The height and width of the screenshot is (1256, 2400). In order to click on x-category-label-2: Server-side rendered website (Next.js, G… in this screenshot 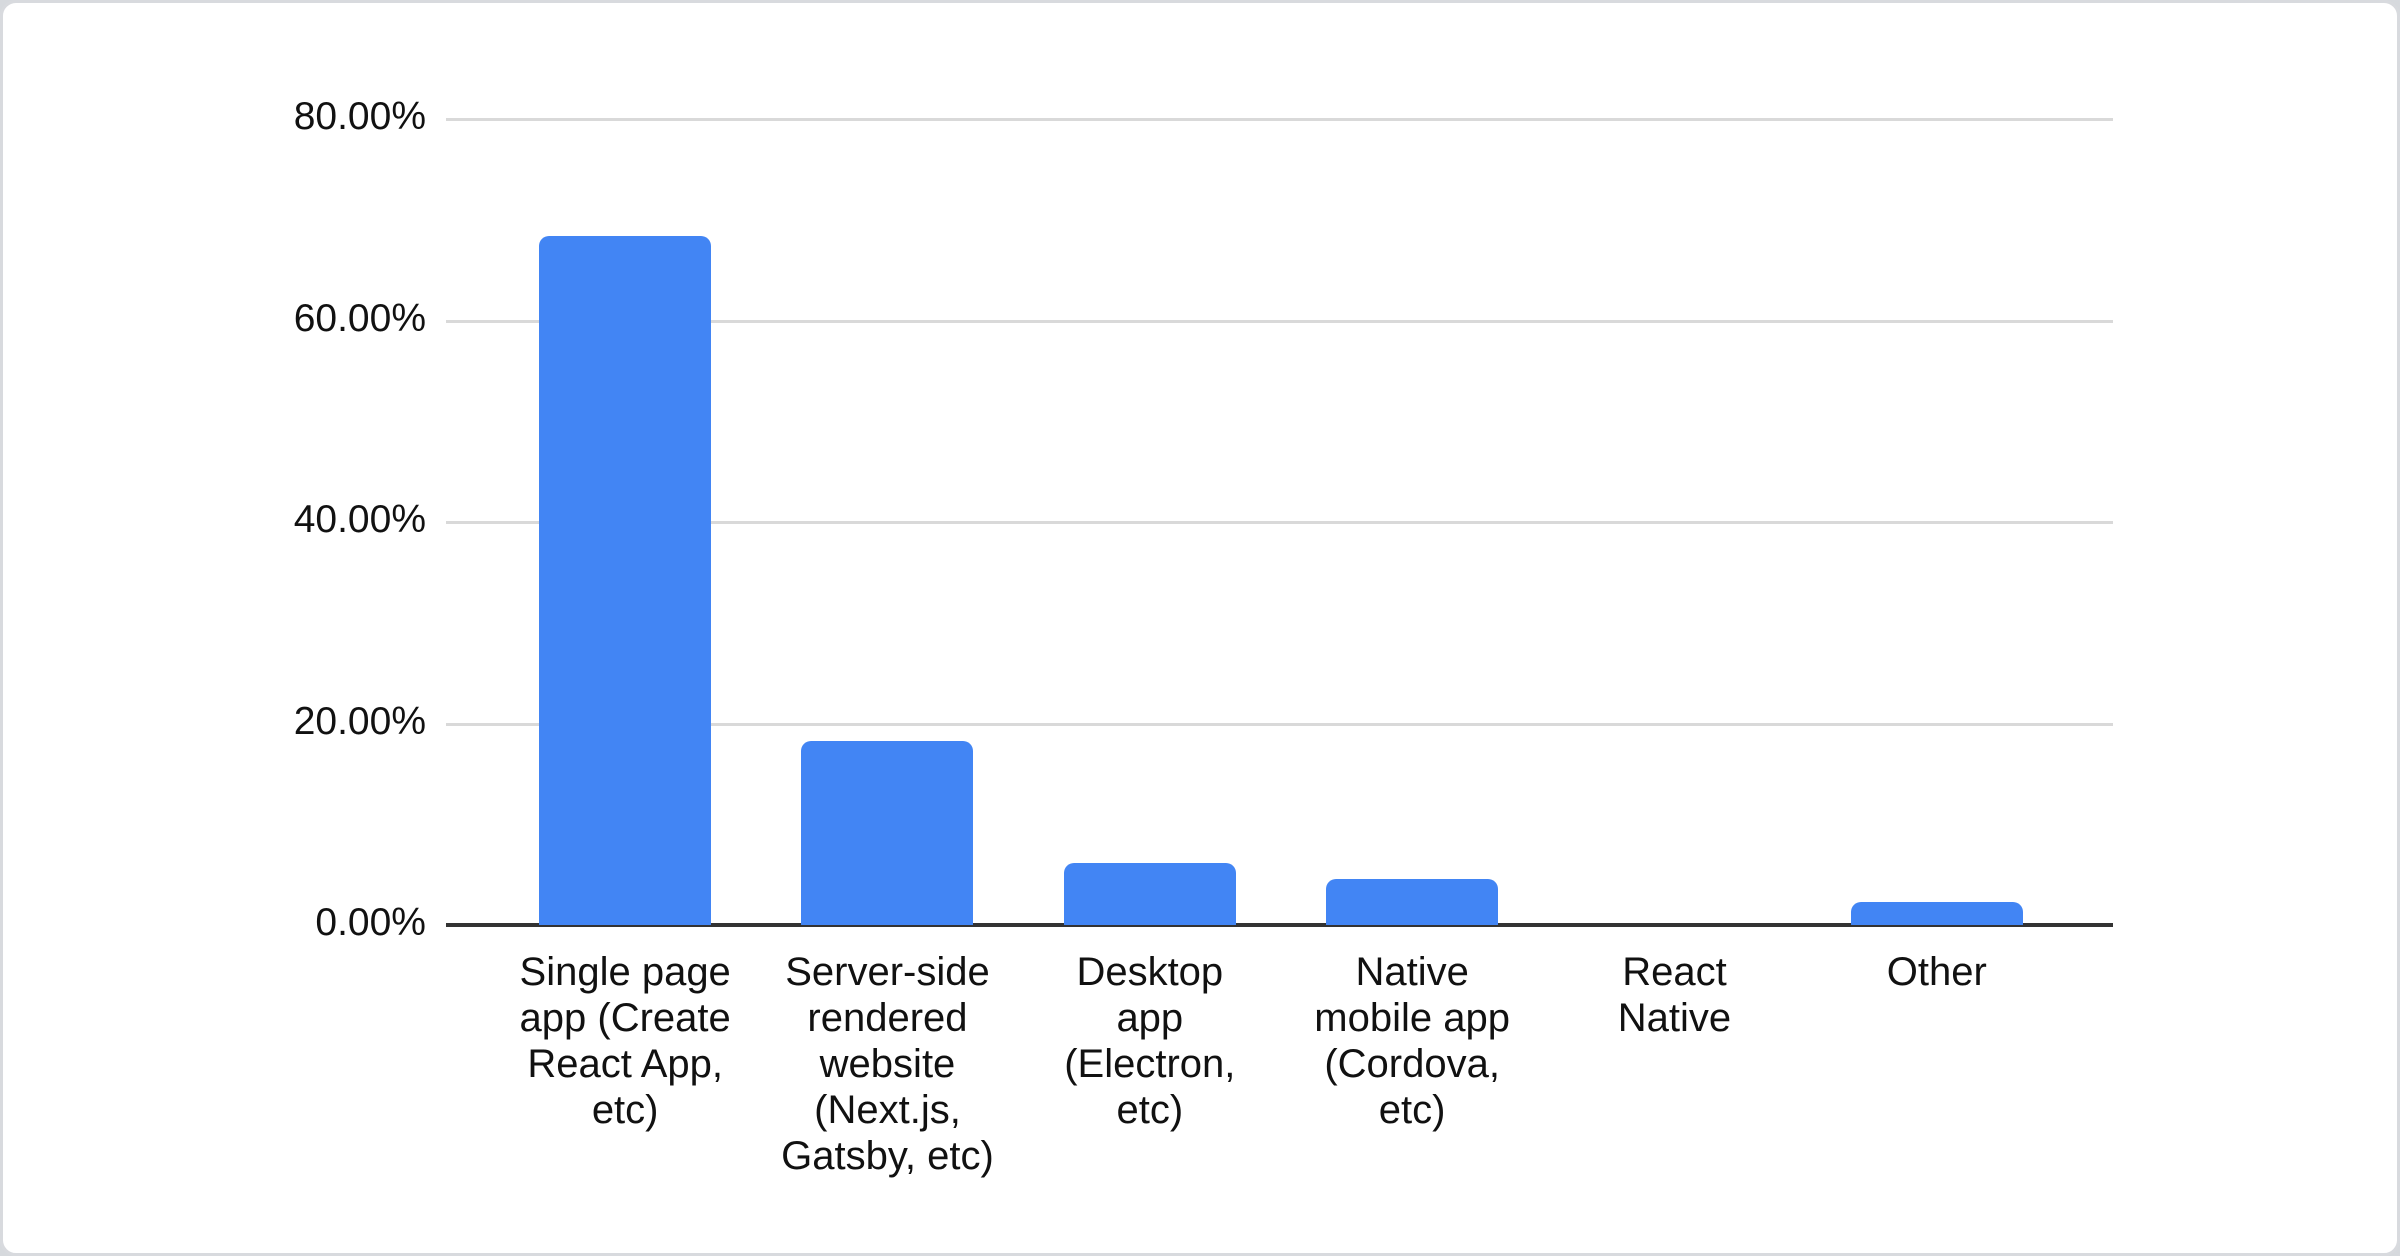, I will do `click(887, 1064)`.